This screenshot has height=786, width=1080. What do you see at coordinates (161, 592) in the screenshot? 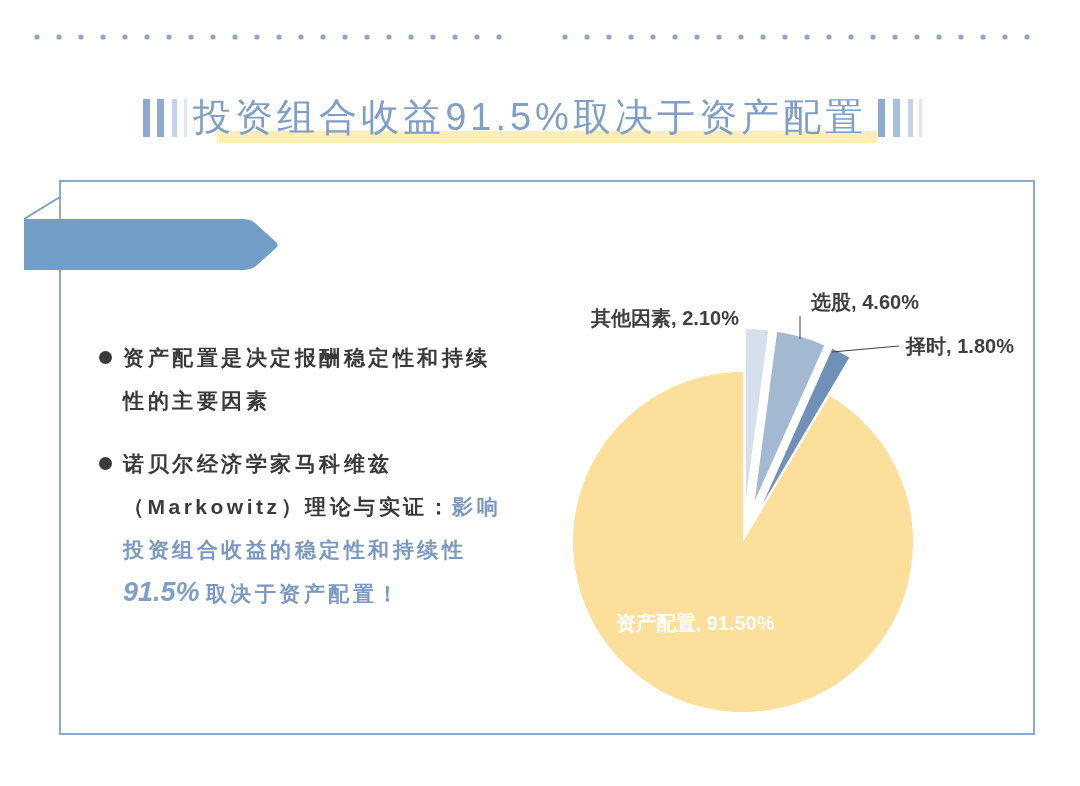
I see `text: 91.5%` at bounding box center [161, 592].